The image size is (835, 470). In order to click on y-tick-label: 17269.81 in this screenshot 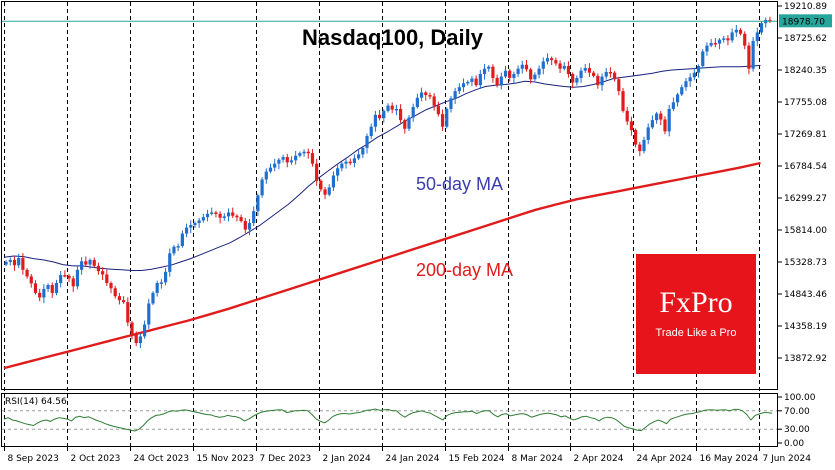, I will do `click(805, 135)`.